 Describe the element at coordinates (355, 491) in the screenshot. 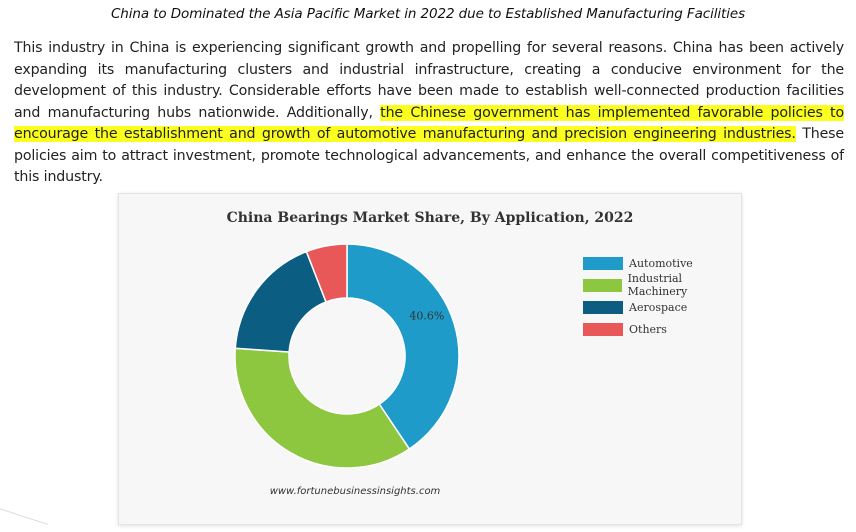

I see `source-credit: www.fortunebusinessinsights.com` at that location.